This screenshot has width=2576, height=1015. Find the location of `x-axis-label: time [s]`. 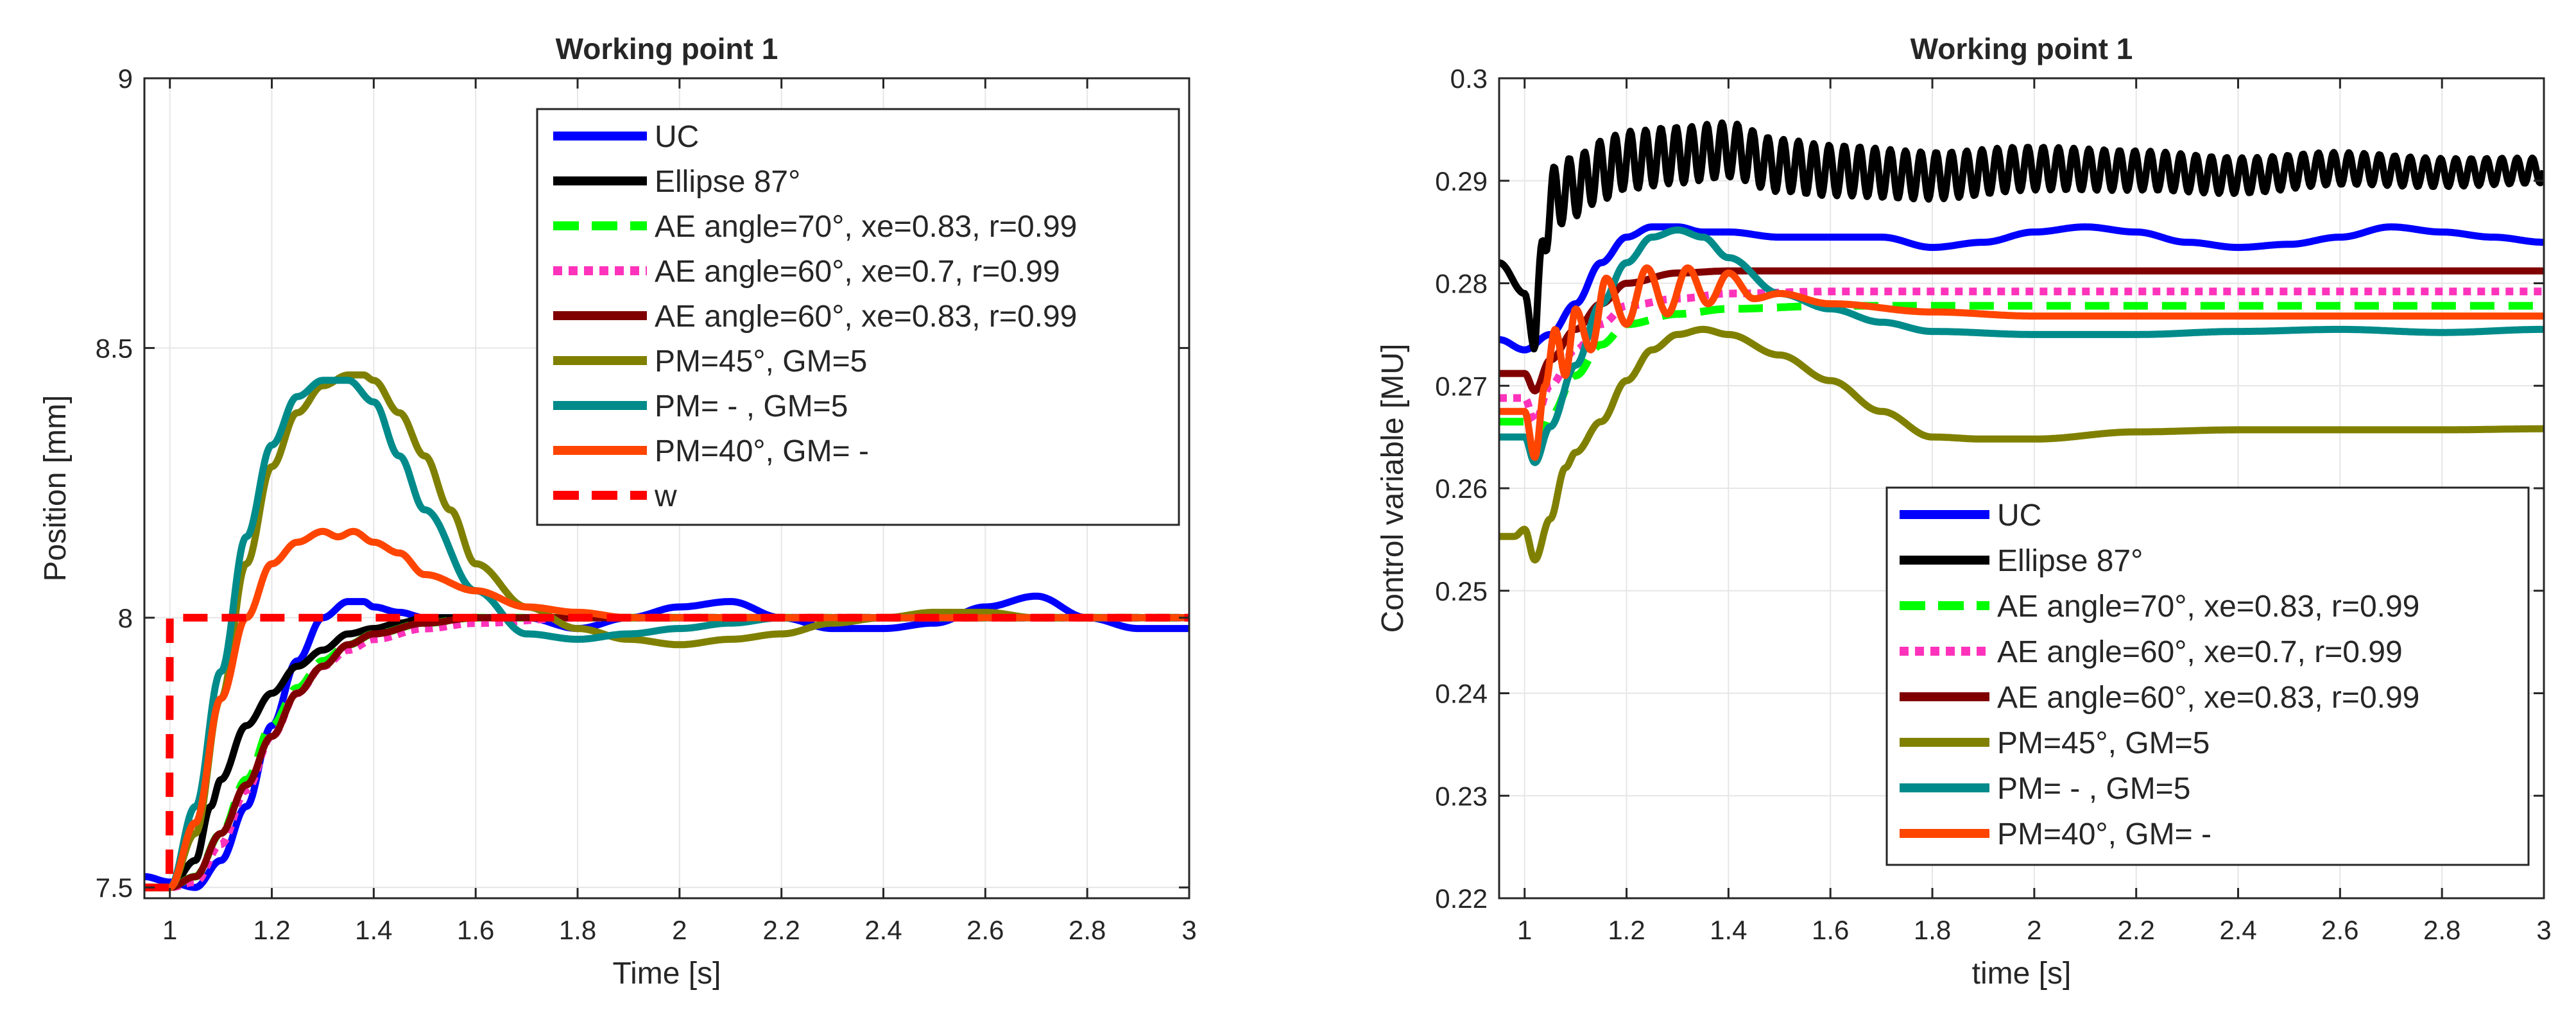

x-axis-label: time [s] is located at coordinates (2022, 974).